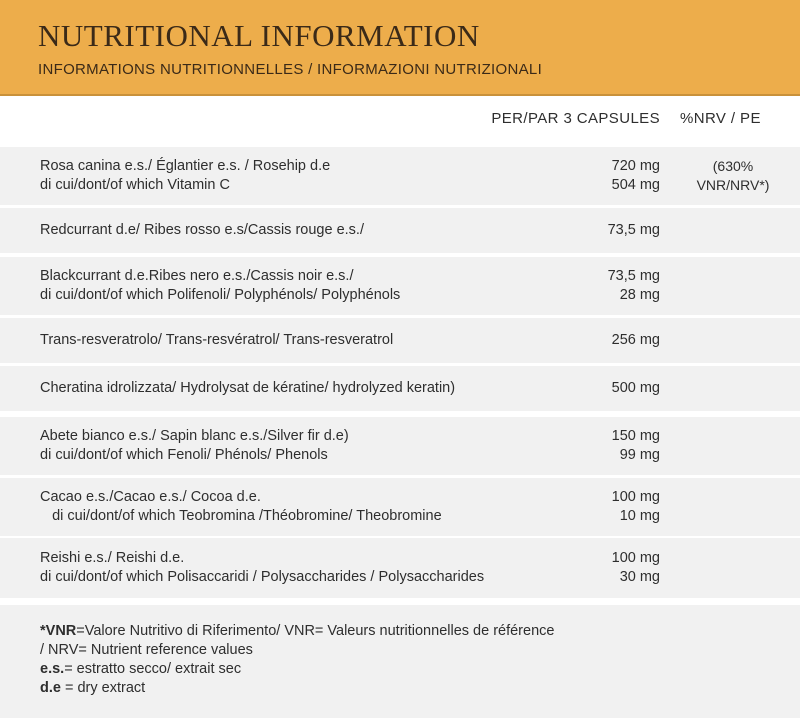  Describe the element at coordinates (575, 118) in the screenshot. I see `column-header: PER/PAR 3 CAPSULES` at that location.